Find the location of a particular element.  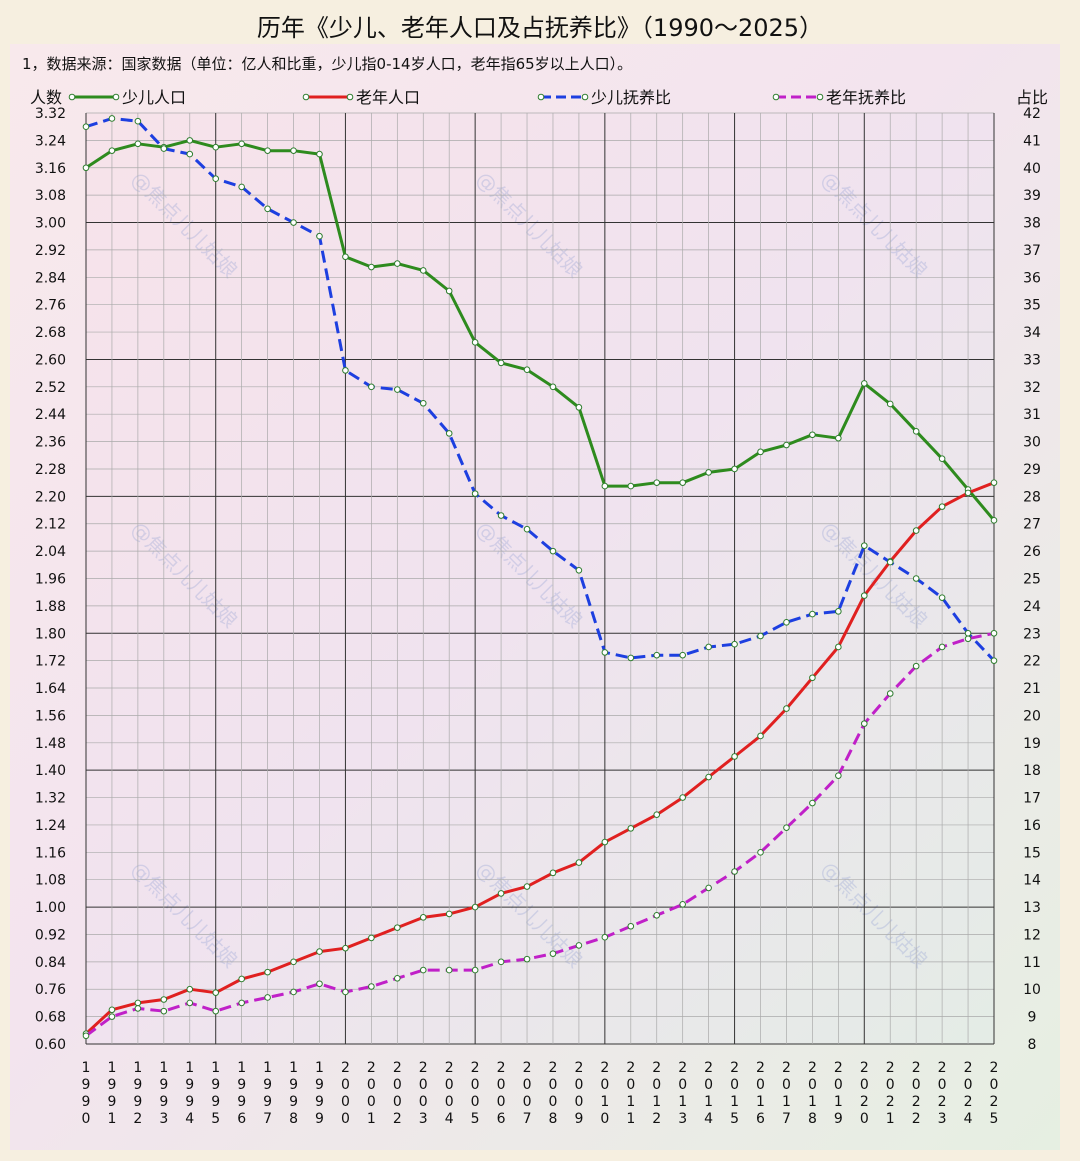

y-axis-right-tick-label: 19 is located at coordinates (1032, 744).